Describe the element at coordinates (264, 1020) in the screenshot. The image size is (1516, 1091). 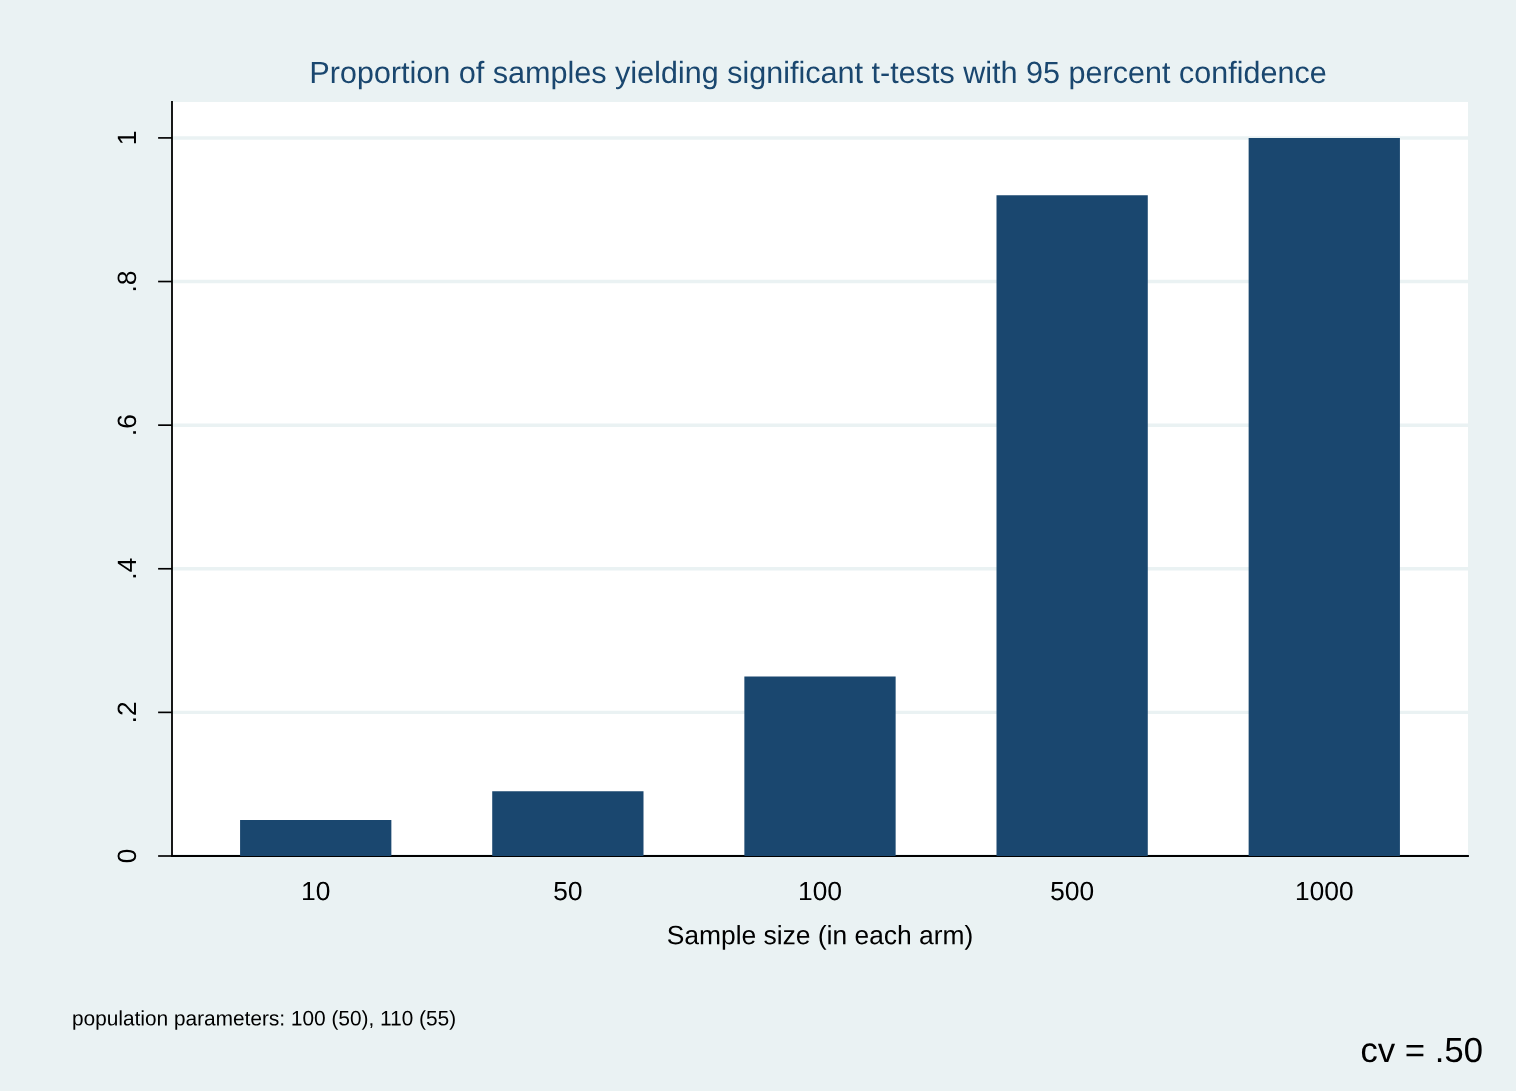
I see `text: population parameters: 100 (50), 110 (55)` at that location.